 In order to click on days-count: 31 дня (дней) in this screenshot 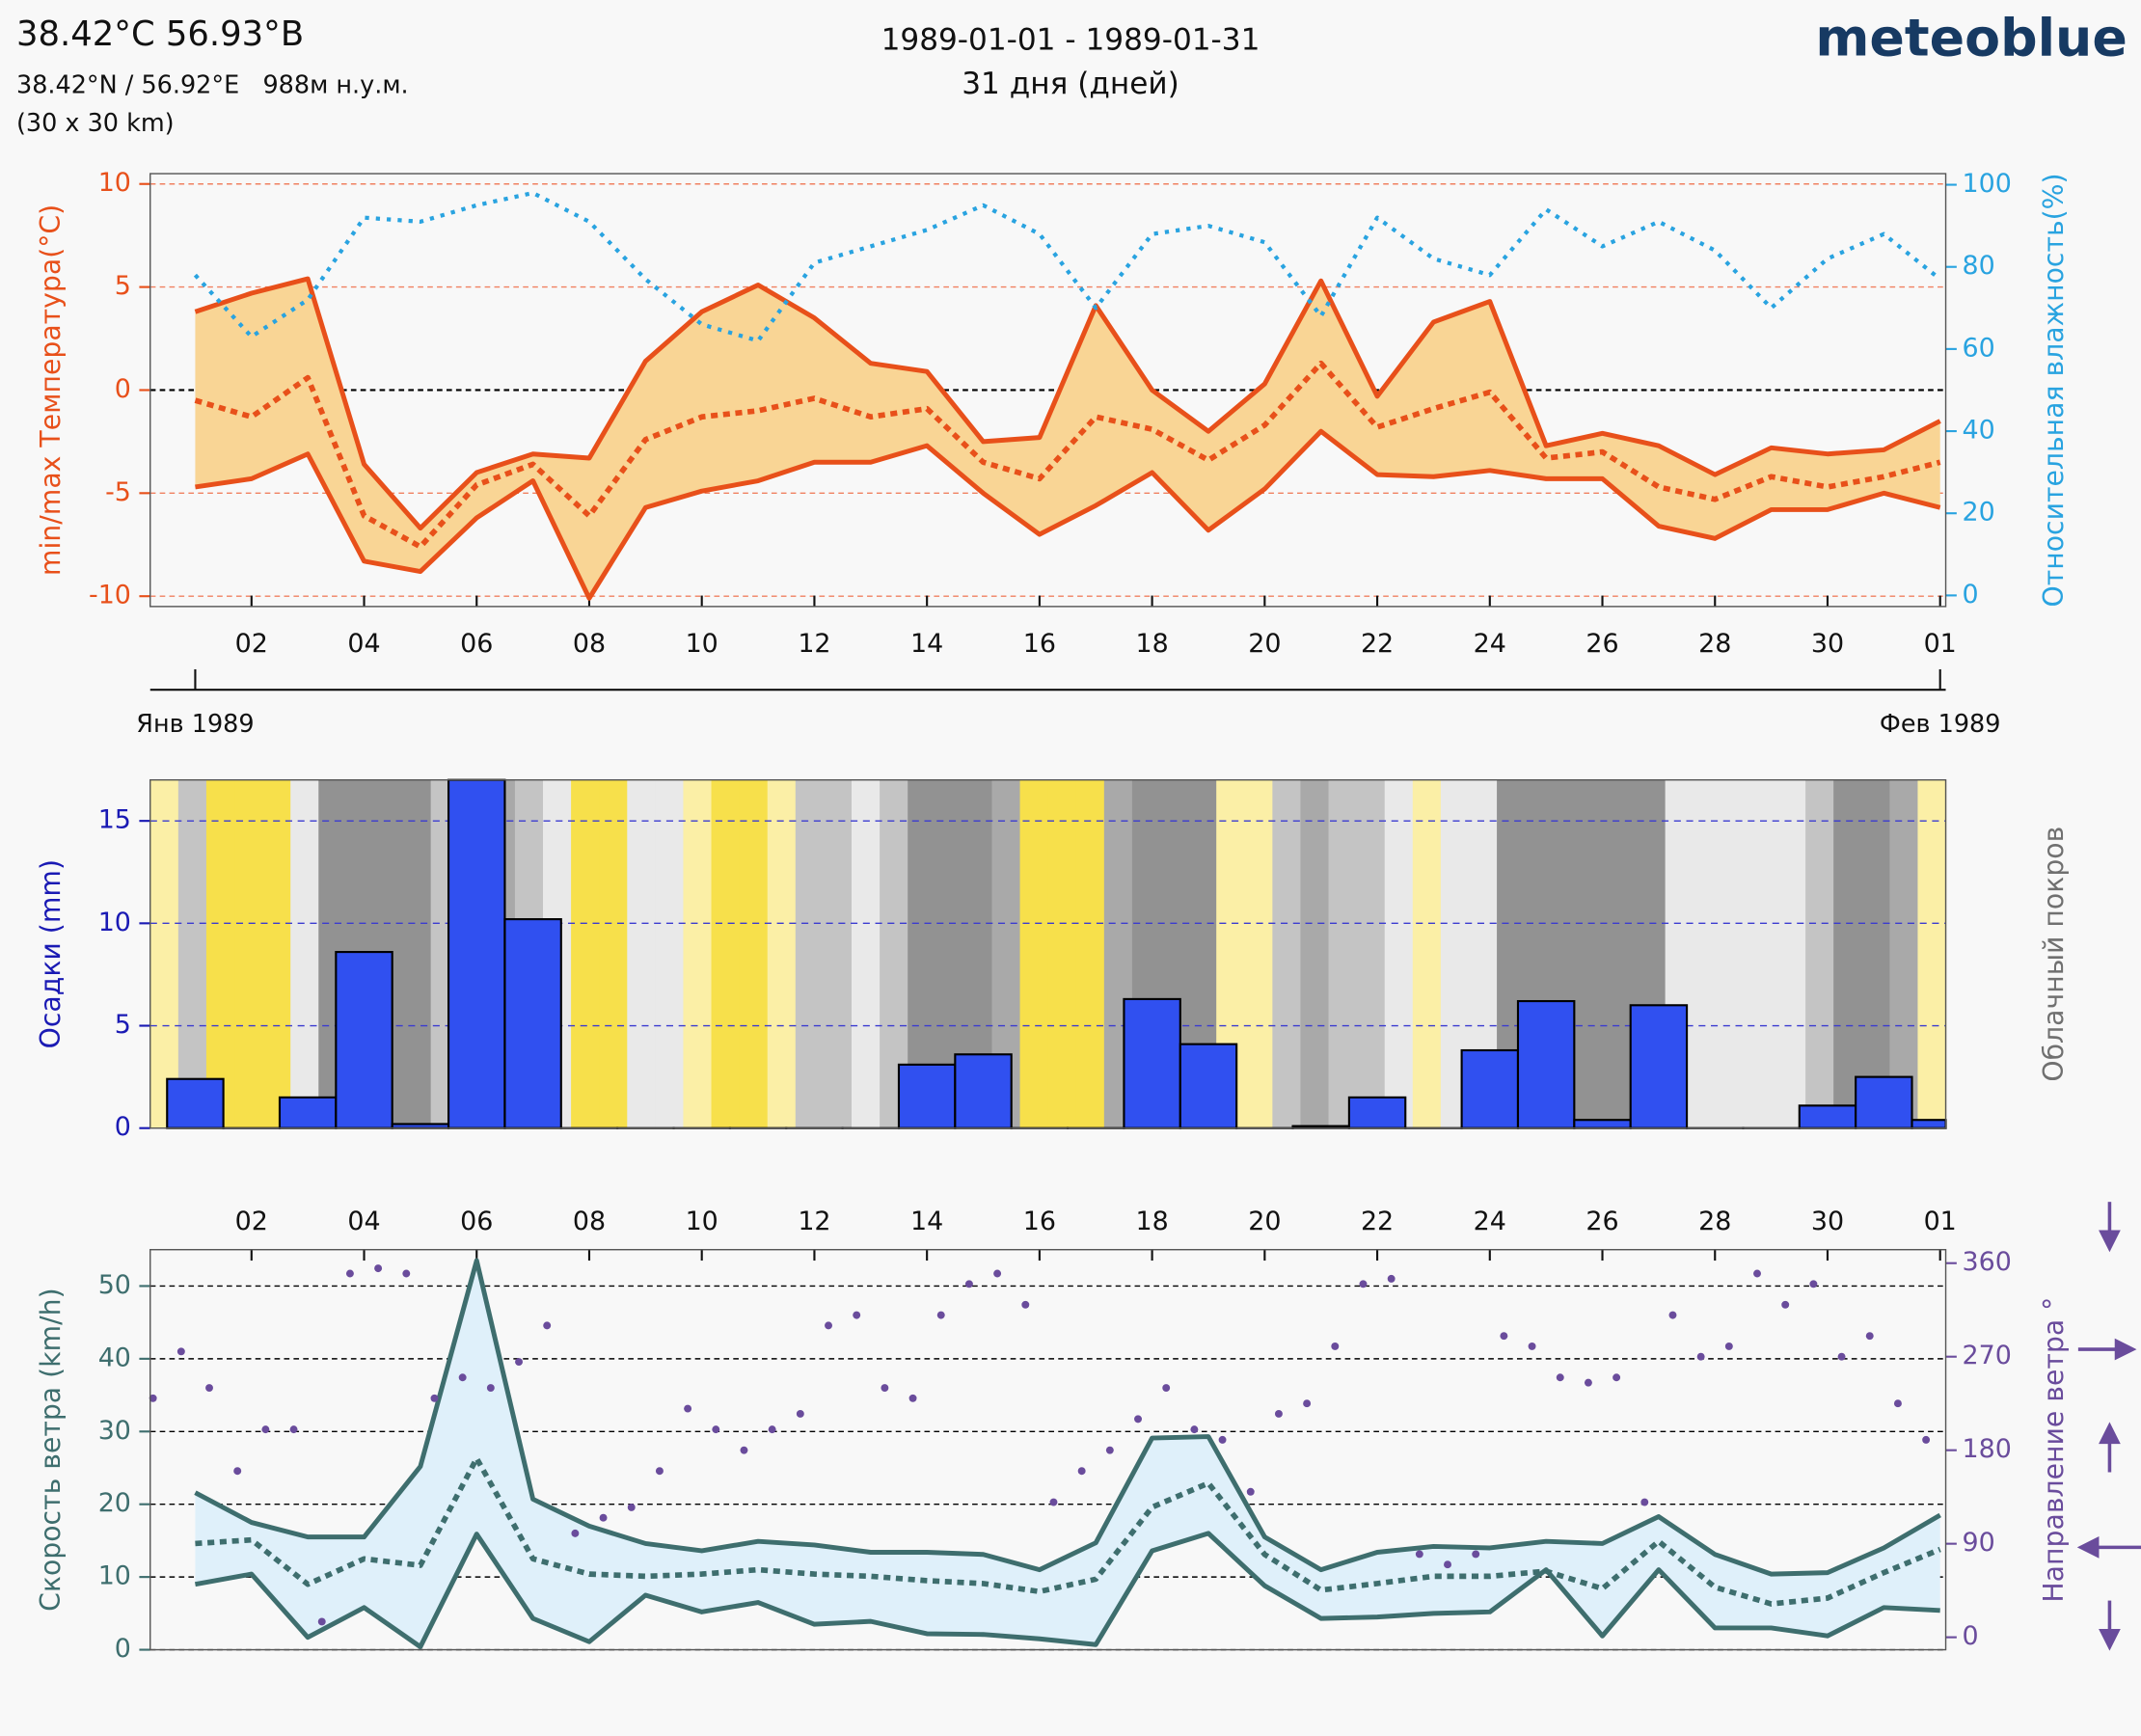, I will do `click(1070, 84)`.